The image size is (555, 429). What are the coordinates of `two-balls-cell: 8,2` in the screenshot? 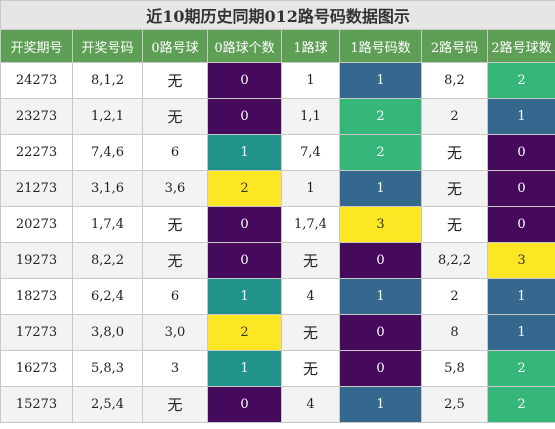 It's located at (454, 80).